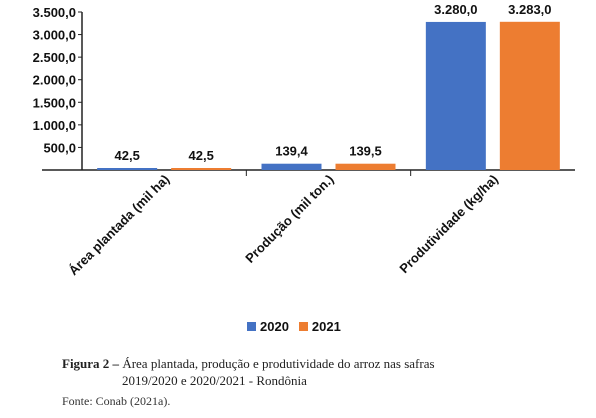 This screenshot has height=418, width=596. What do you see at coordinates (54, 35) in the screenshot?
I see `y-tick-label: 3.000,0` at bounding box center [54, 35].